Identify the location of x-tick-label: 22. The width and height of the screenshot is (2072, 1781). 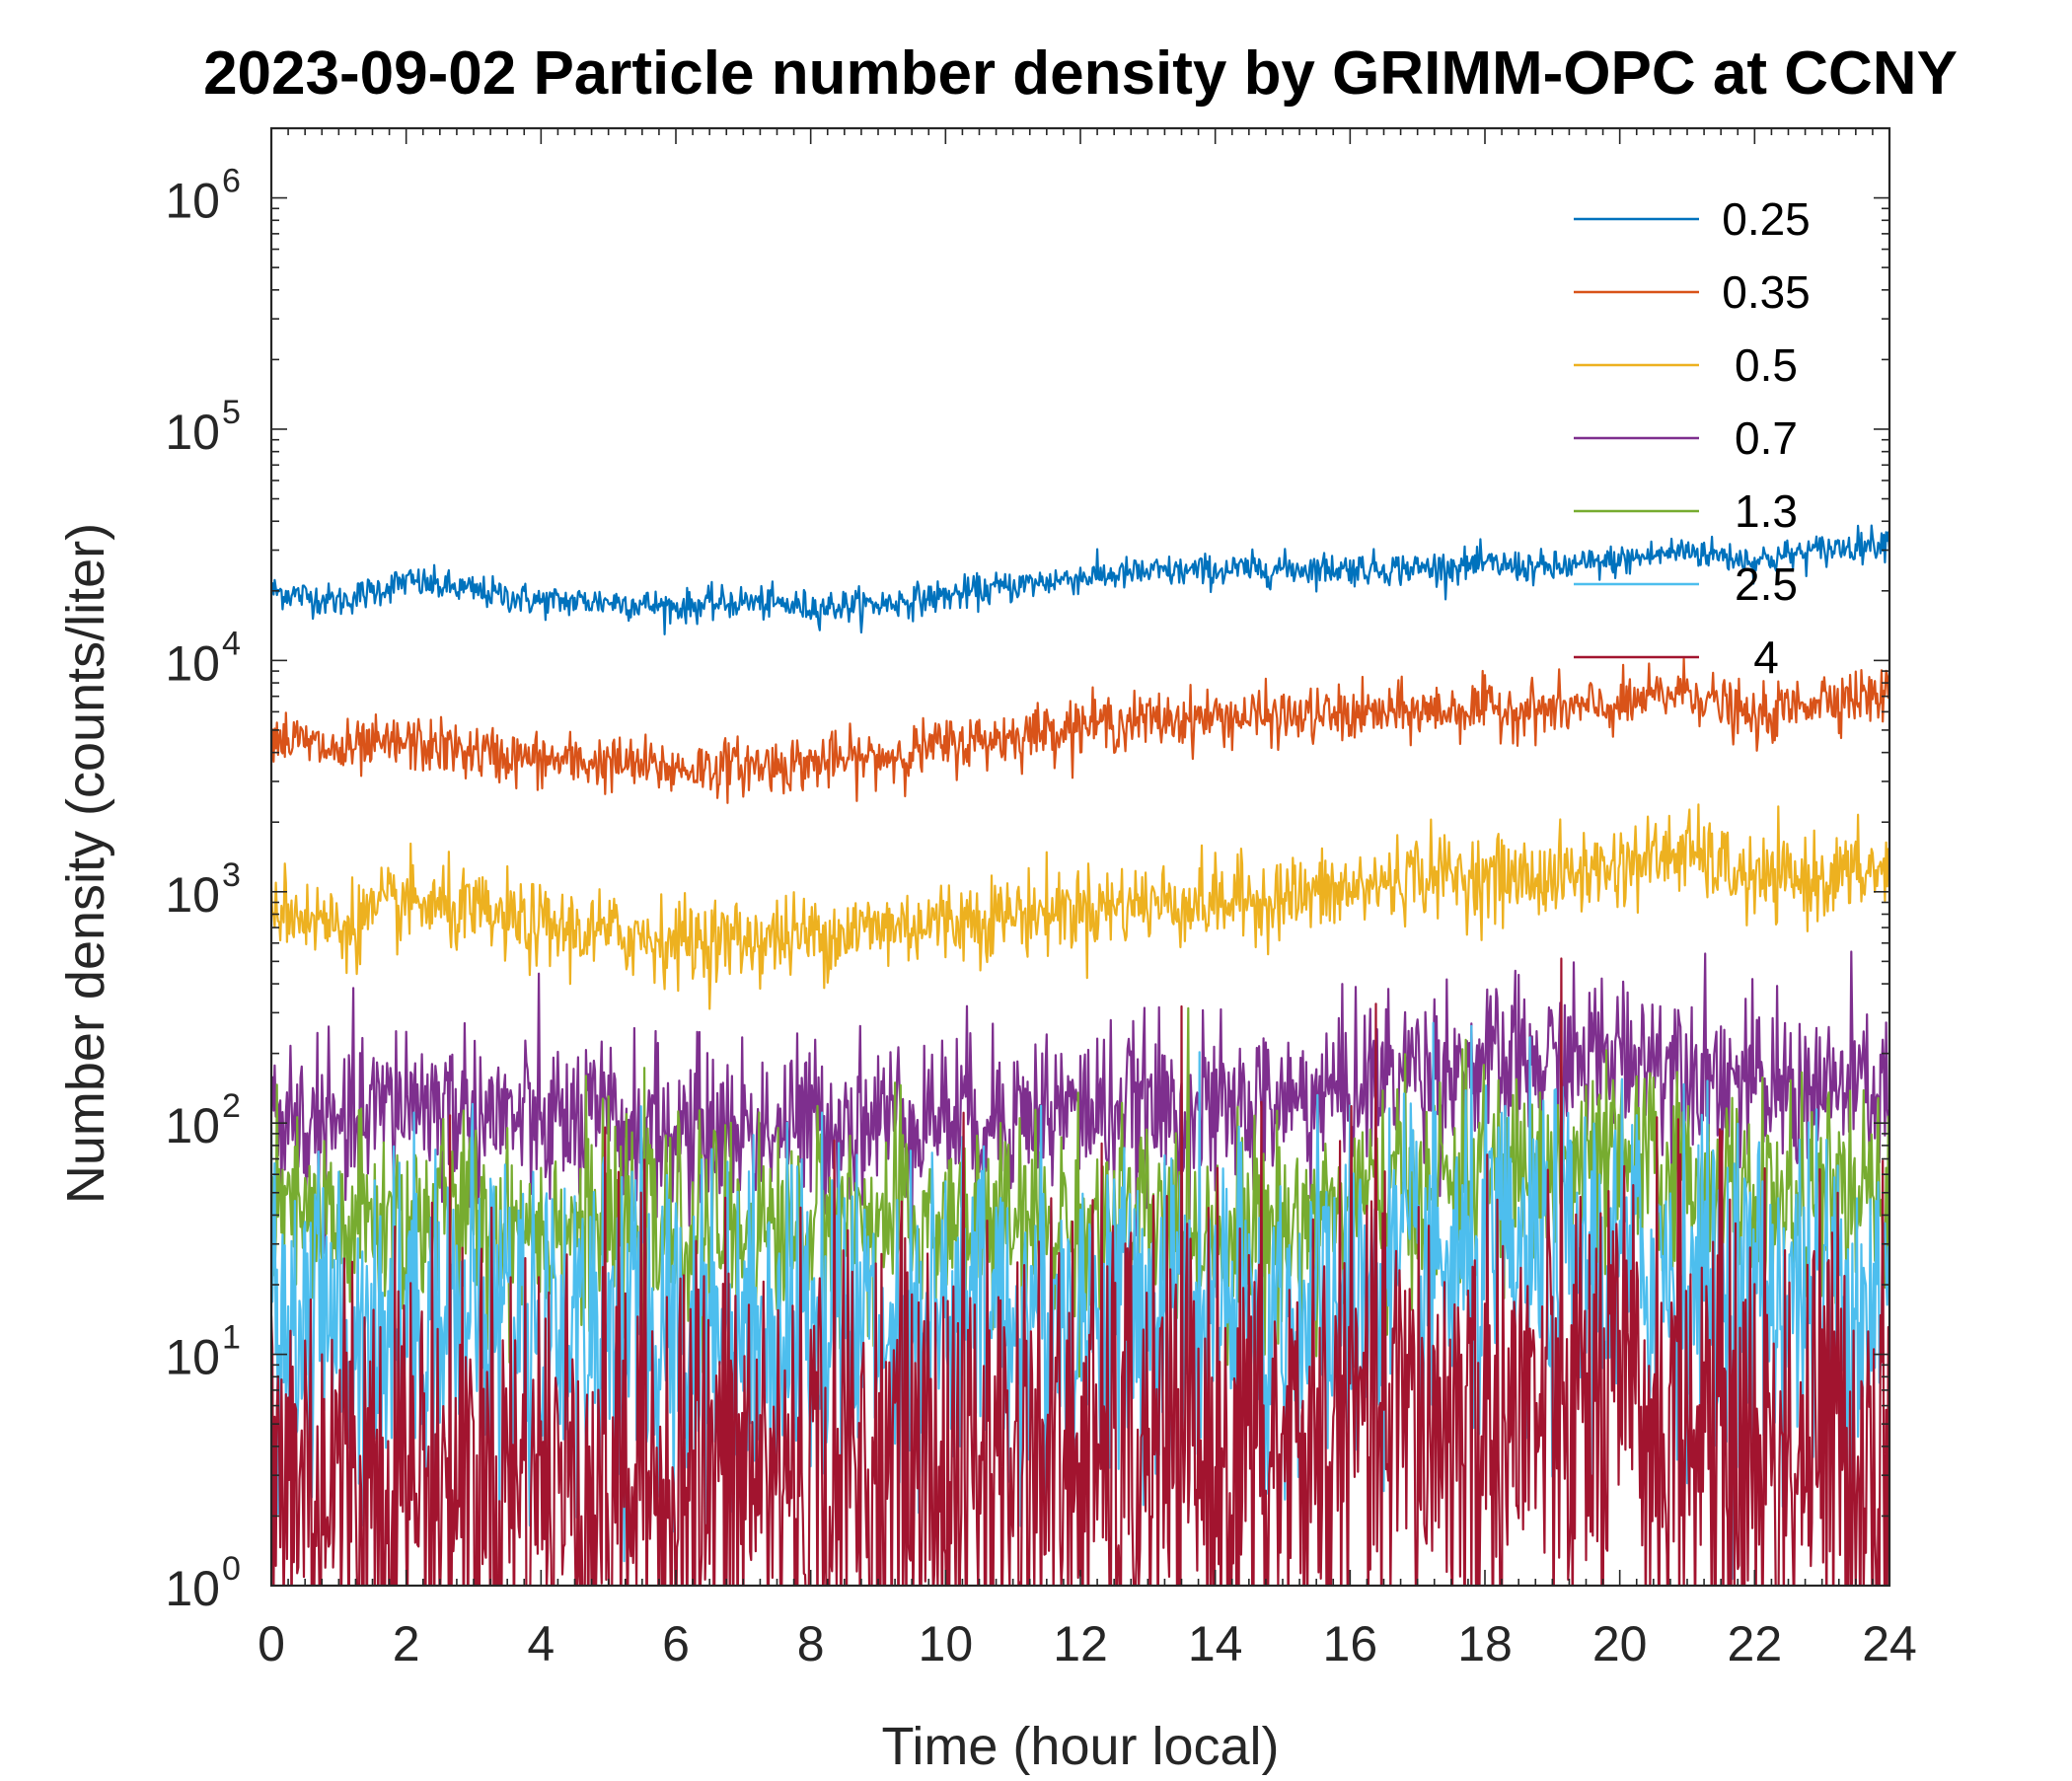
(1756, 1643).